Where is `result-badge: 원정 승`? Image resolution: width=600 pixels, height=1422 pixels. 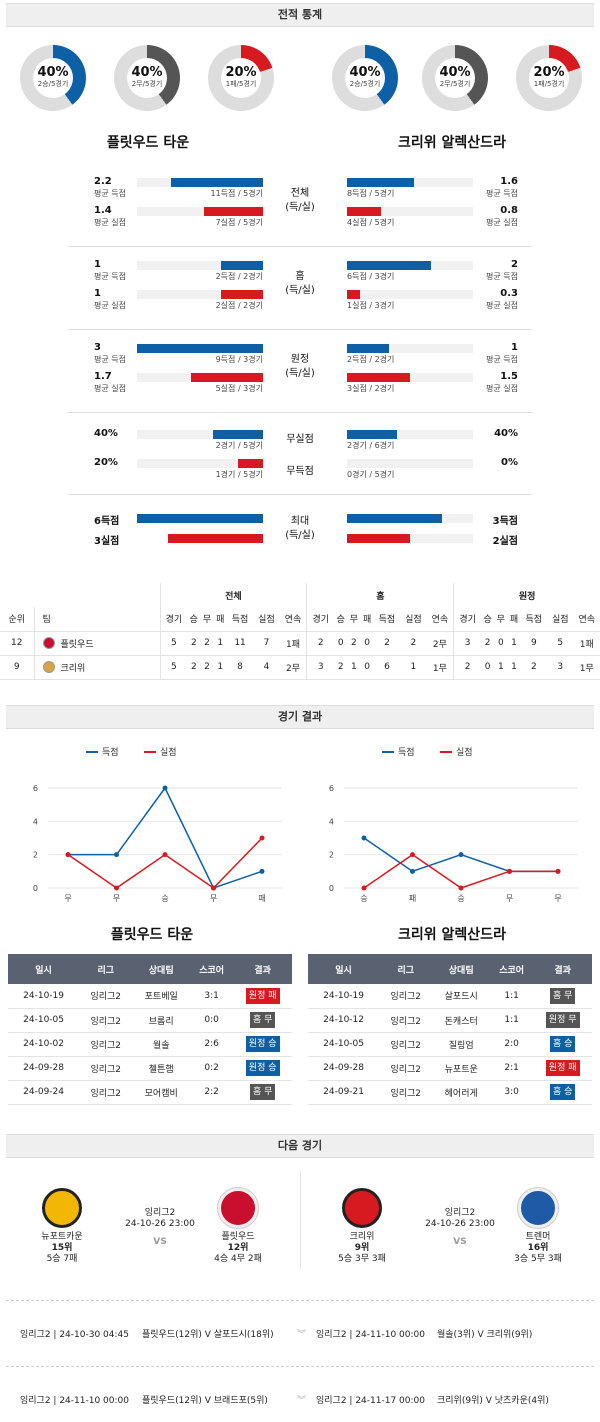 result-badge: 원정 승 is located at coordinates (262, 1044).